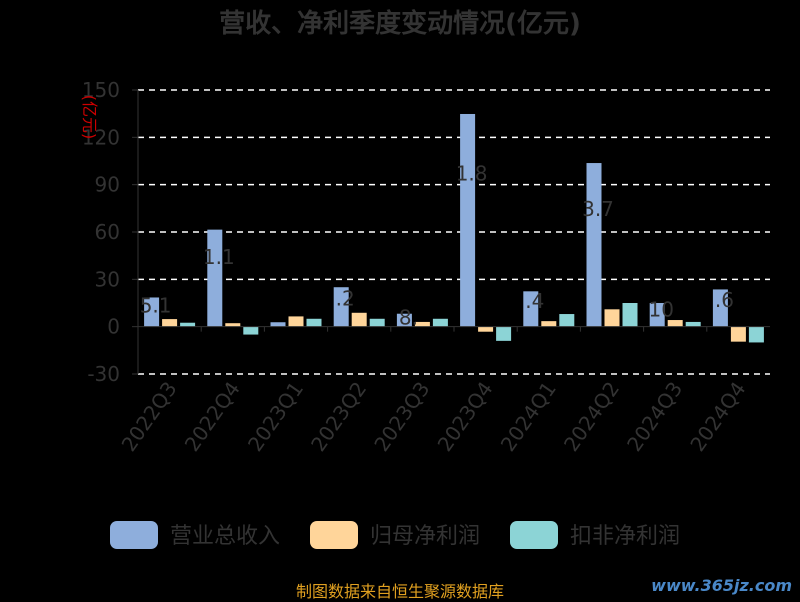  I want to click on y-tick-label: 60, so click(107, 232).